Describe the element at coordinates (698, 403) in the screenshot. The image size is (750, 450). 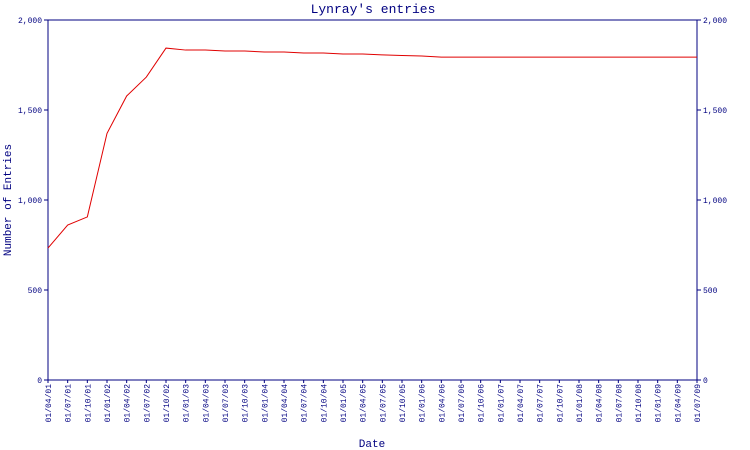
I see `x-tick-label: 01/07/09` at that location.